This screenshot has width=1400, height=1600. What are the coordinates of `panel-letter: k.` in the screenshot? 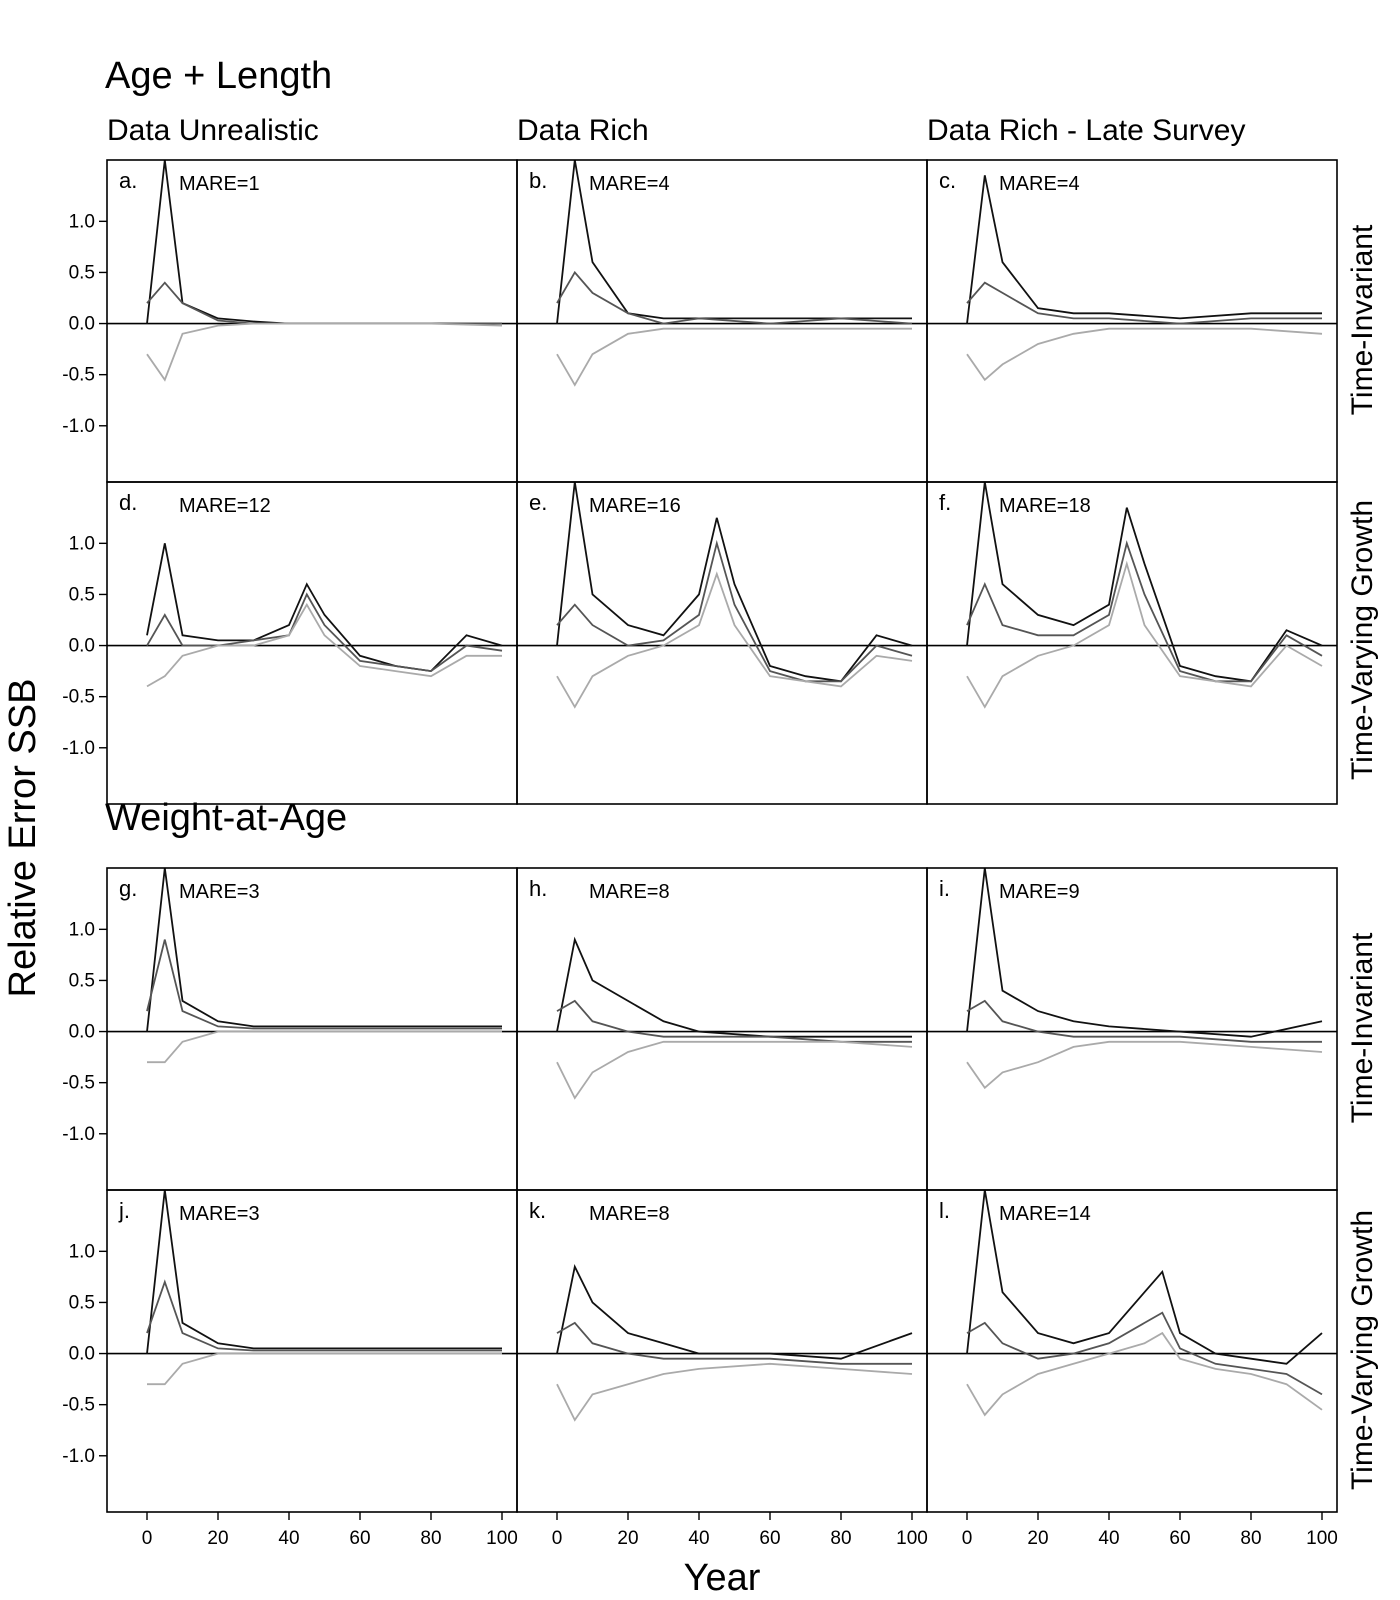 It's located at (537, 1210).